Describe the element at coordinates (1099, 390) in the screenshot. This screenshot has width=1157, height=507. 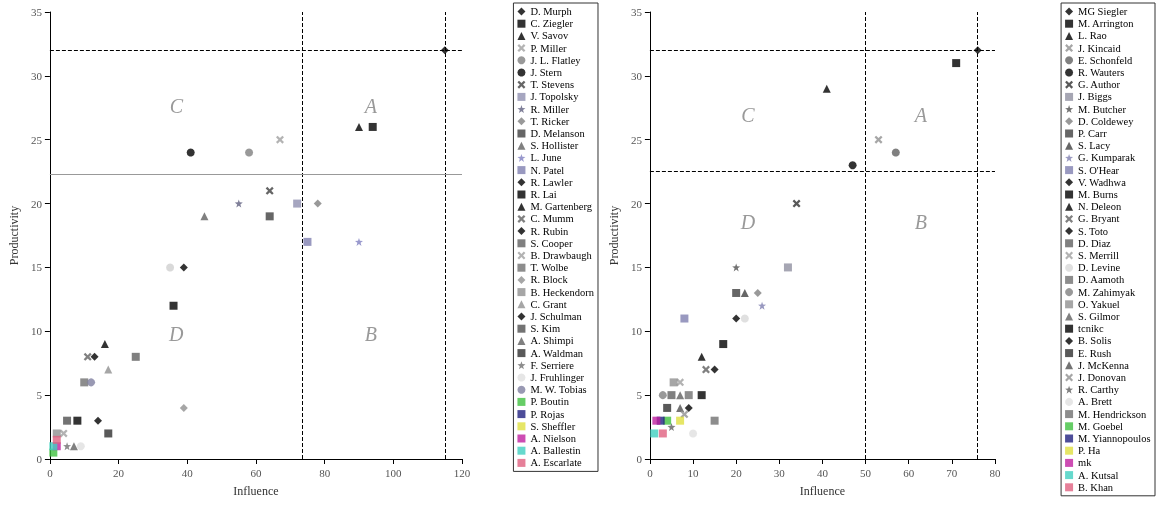
I see `legend-label: R. Carthy` at that location.